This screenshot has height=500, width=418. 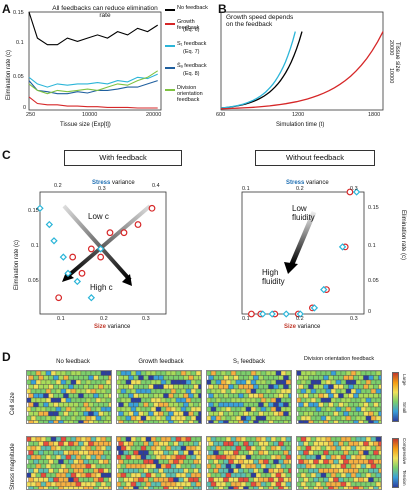 I want to click on legend-item: S̄ₐ feedback (Eq. 8), so click(x=190, y=74).